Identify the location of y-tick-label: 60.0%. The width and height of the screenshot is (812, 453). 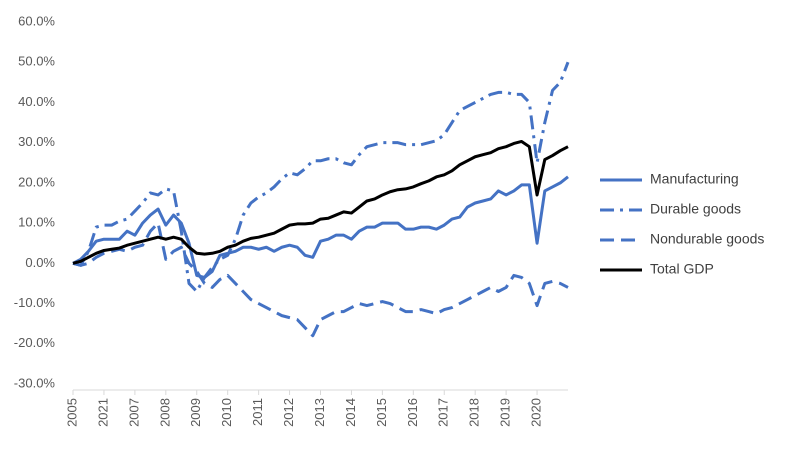
(36, 20).